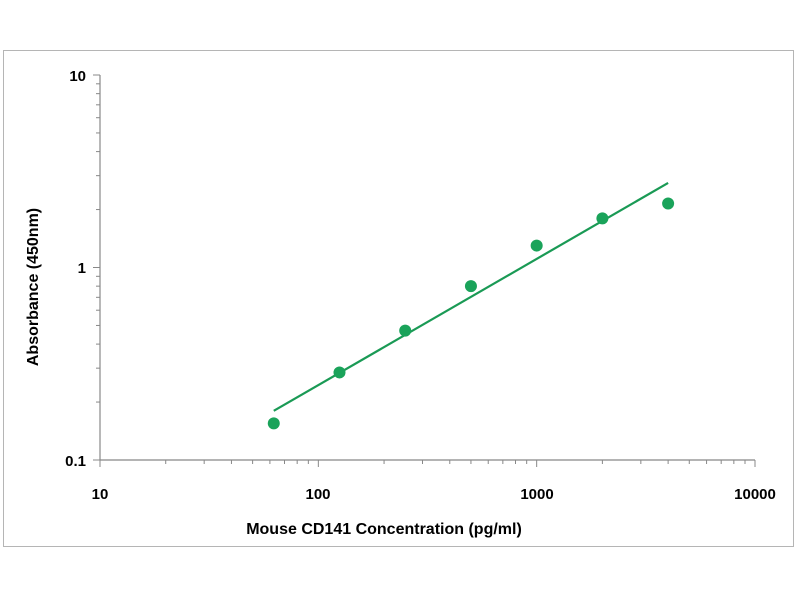 This screenshot has height=600, width=800. What do you see at coordinates (100, 494) in the screenshot?
I see `x-tick-label-10: 10` at bounding box center [100, 494].